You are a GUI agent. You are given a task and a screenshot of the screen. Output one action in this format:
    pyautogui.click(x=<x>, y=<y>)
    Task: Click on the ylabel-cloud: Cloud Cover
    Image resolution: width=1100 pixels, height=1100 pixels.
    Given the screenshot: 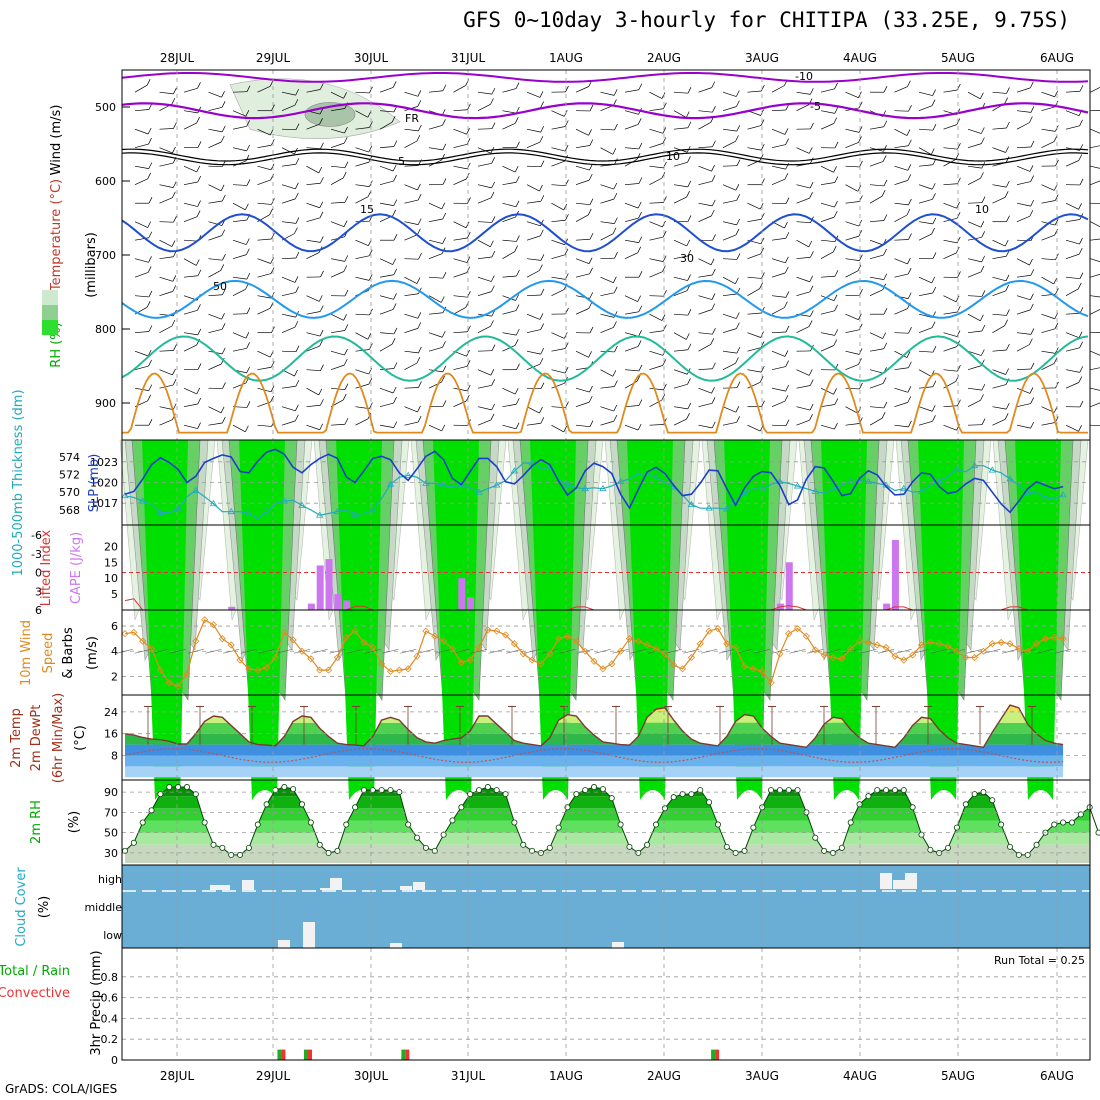 What is the action you would take?
    pyautogui.click(x=21, y=907)
    